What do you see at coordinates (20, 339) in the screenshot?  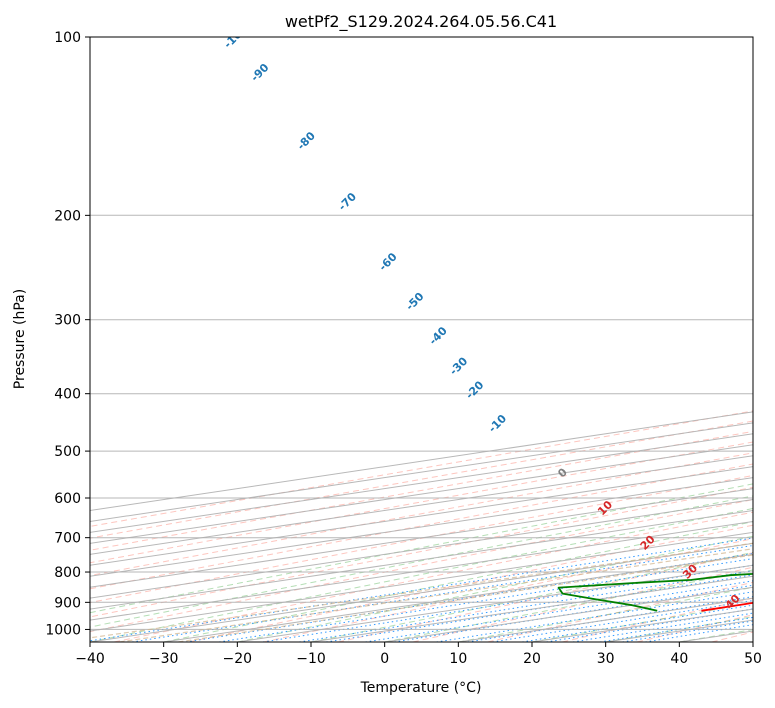 I see `y-axis-label: Pressure (hPa)` at bounding box center [20, 339].